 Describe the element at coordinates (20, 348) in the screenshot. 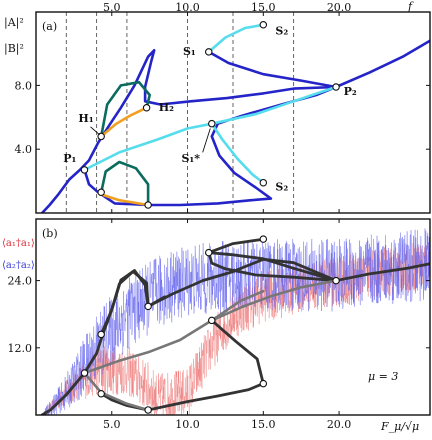

I see `y-tick-label: 12.0` at that location.